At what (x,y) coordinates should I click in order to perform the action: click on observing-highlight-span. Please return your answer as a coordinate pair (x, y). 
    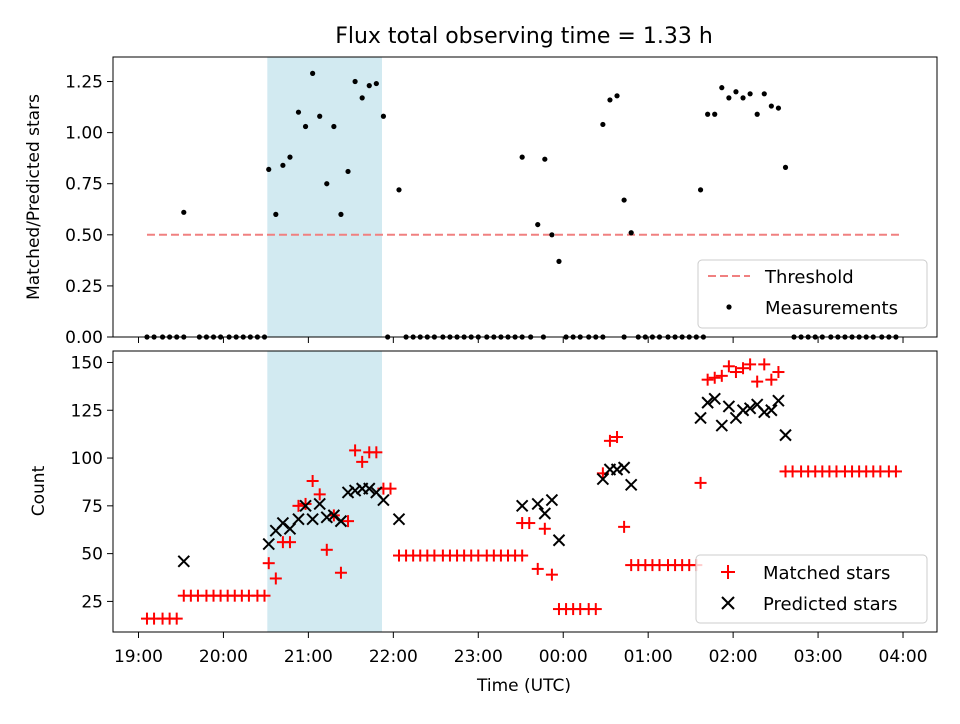
    Looking at the image, I should click on (325, 491).